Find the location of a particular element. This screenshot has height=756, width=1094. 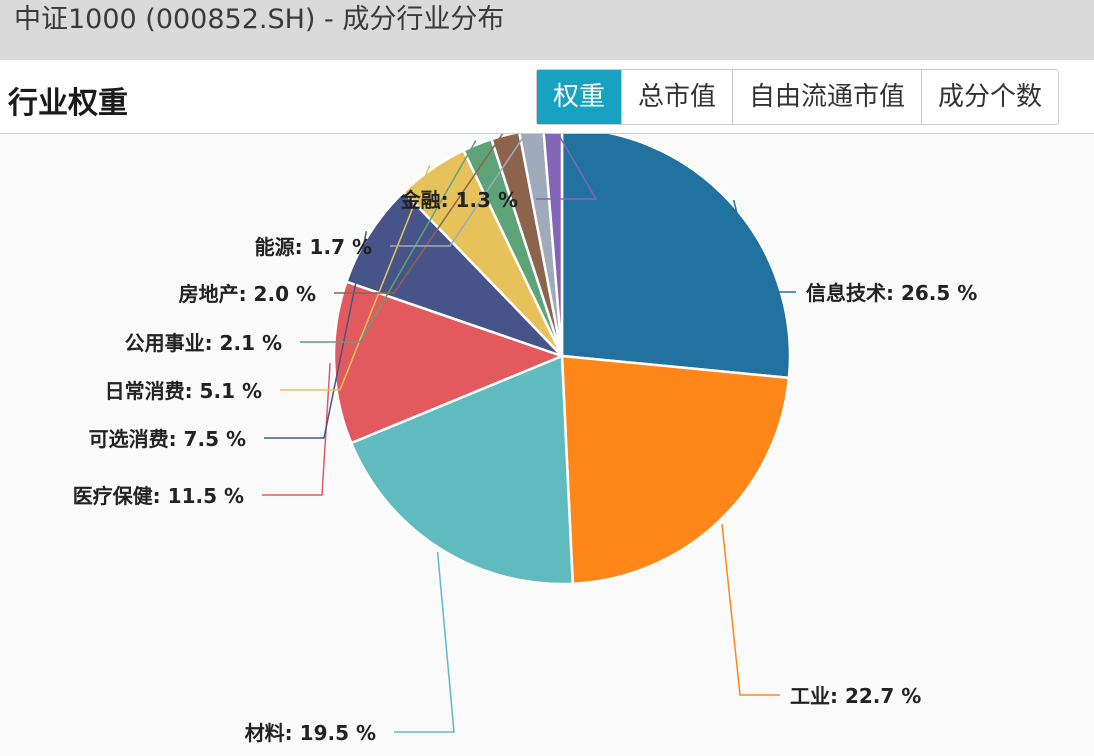

slice-9-wedge is located at coordinates (553, 245).